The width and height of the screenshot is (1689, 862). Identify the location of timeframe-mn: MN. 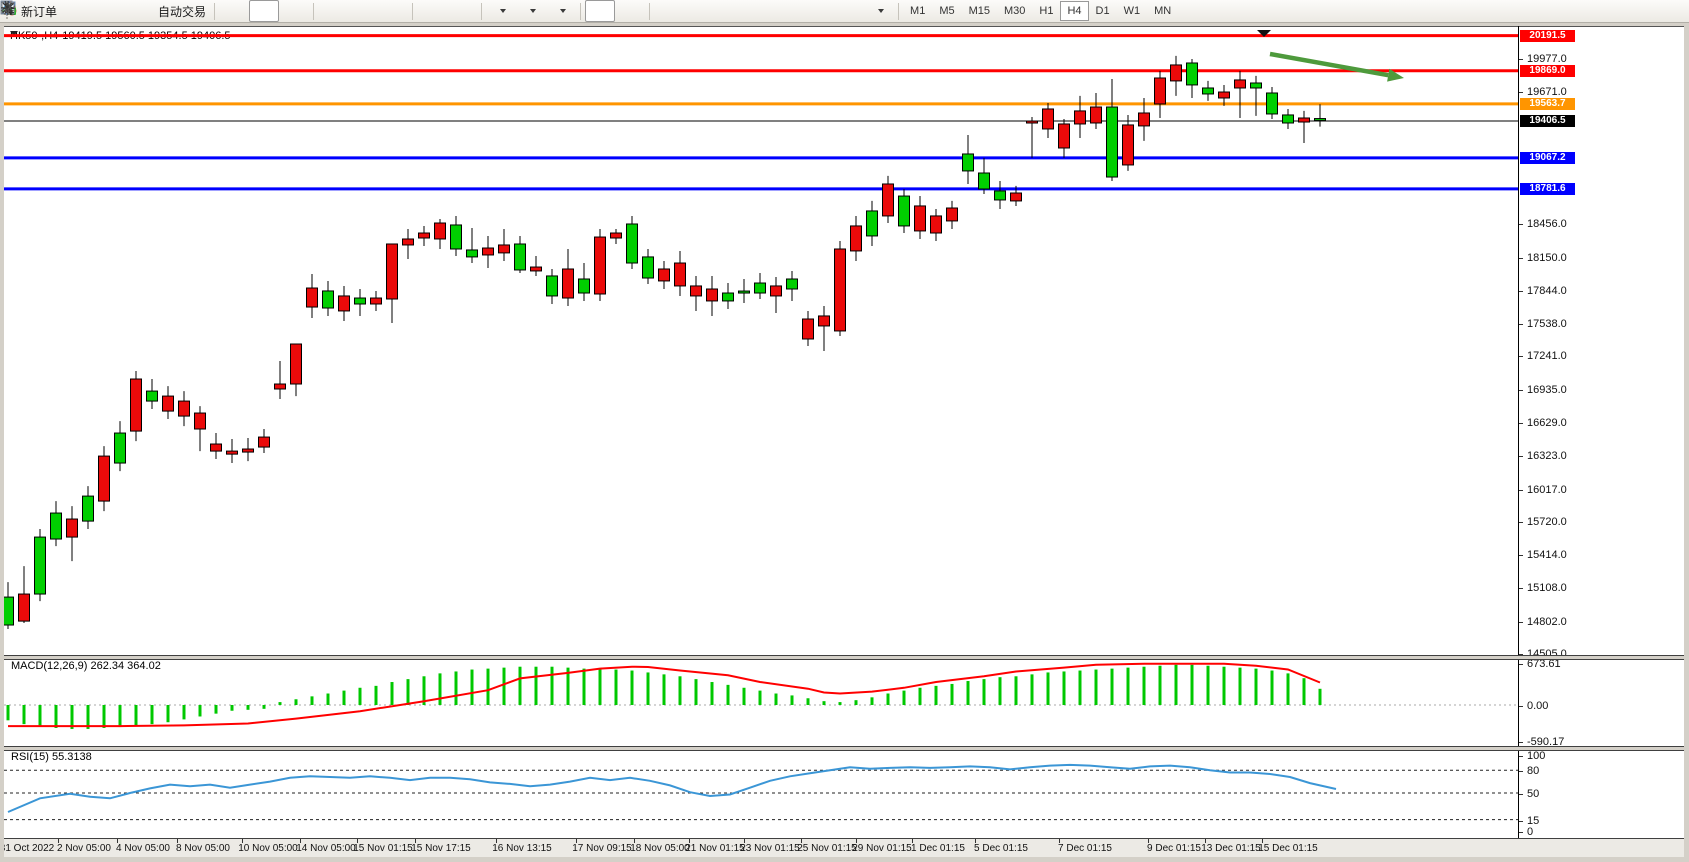
(1163, 11).